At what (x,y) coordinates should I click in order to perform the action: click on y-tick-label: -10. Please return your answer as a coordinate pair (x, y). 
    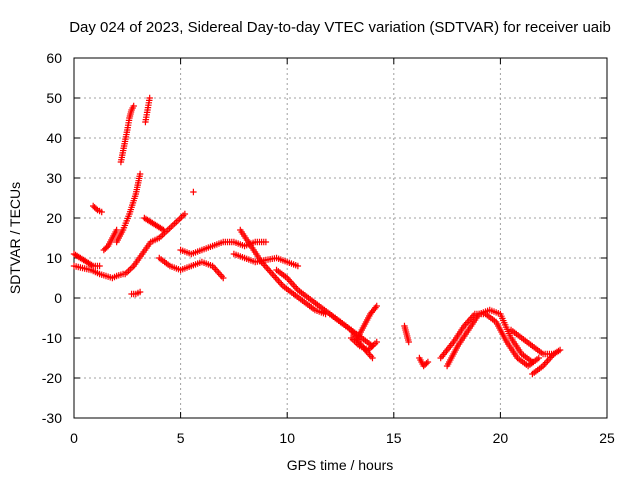
    Looking at the image, I should click on (52, 338).